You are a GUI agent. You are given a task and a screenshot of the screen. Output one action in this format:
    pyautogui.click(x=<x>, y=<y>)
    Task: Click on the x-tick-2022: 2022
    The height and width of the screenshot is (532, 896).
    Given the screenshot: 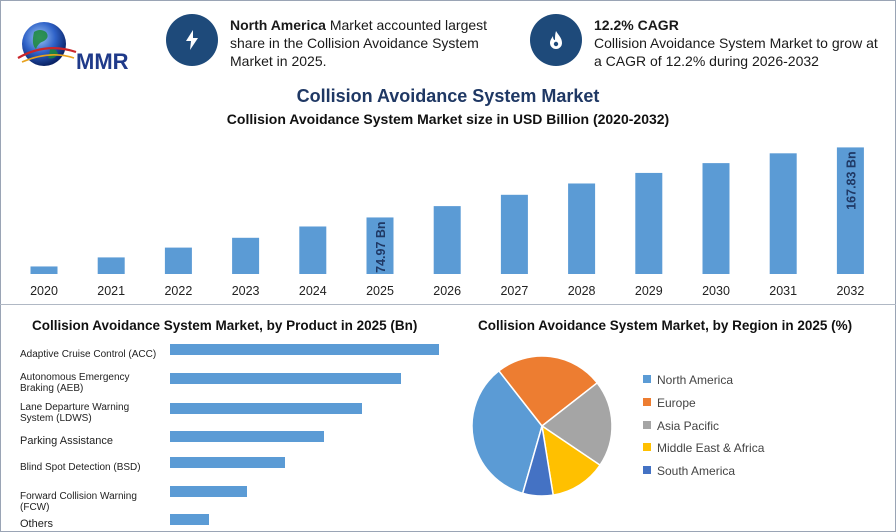 What is the action you would take?
    pyautogui.click(x=178, y=291)
    